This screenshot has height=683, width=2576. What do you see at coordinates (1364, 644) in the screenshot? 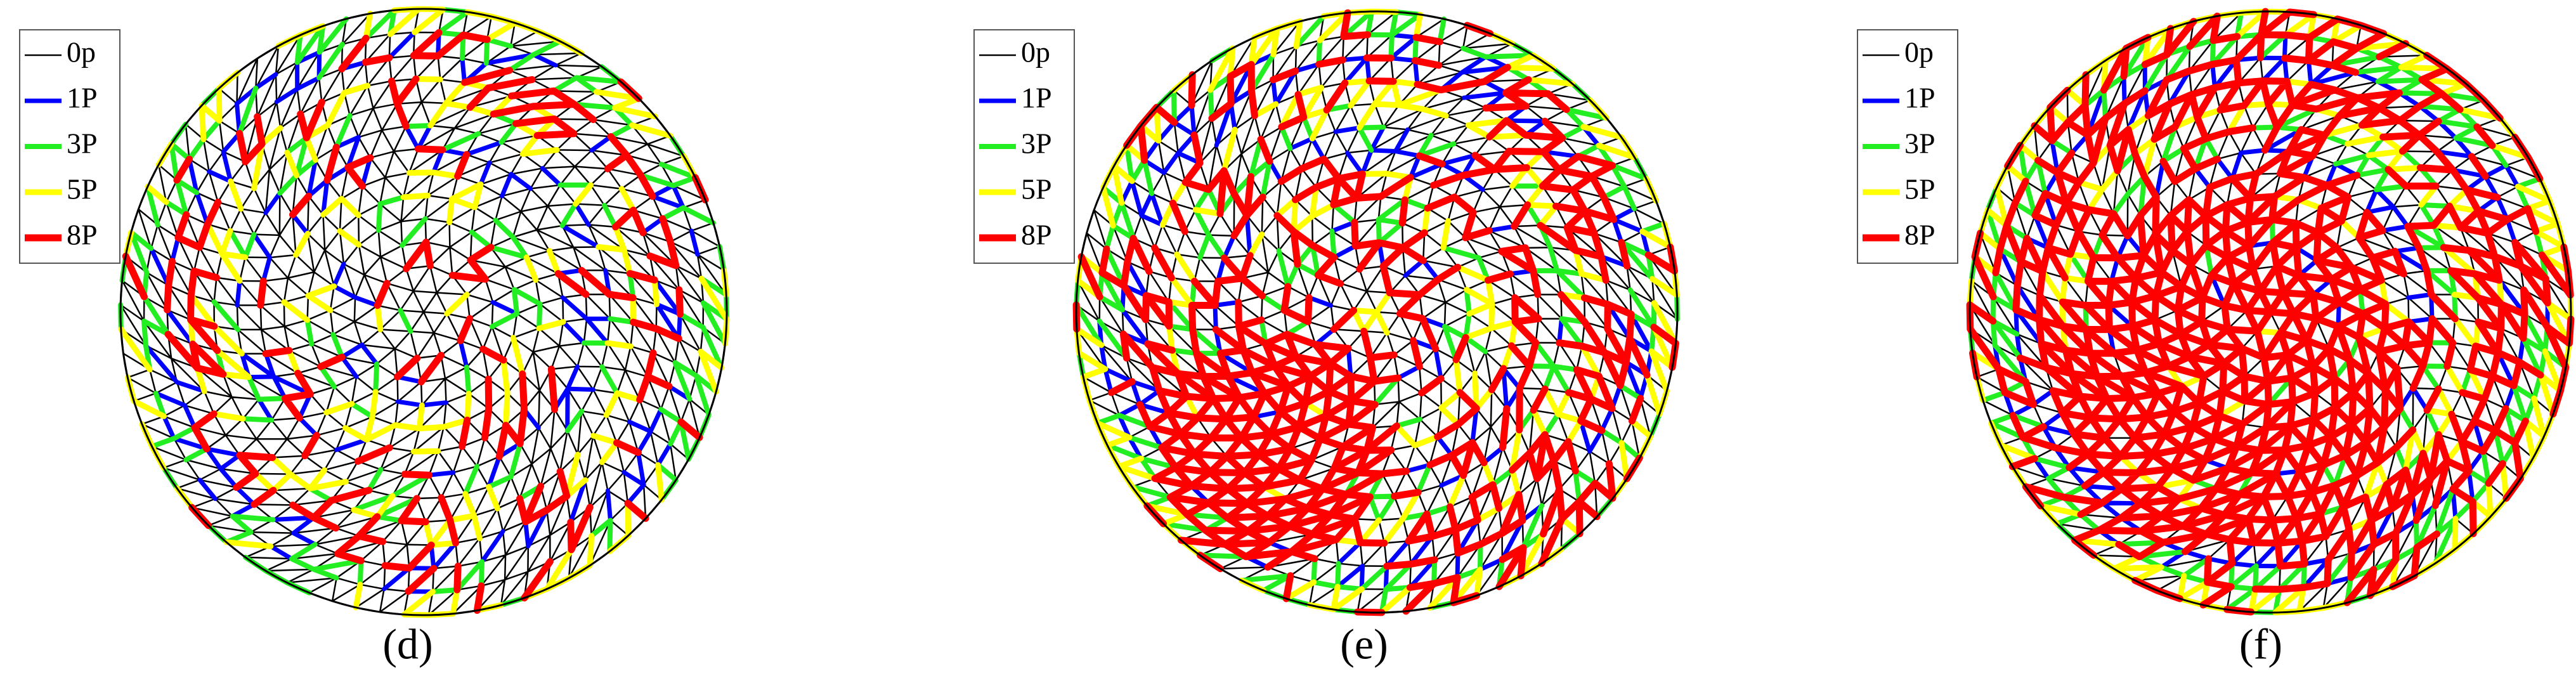
I see `panel-label: (e)` at bounding box center [1364, 644].